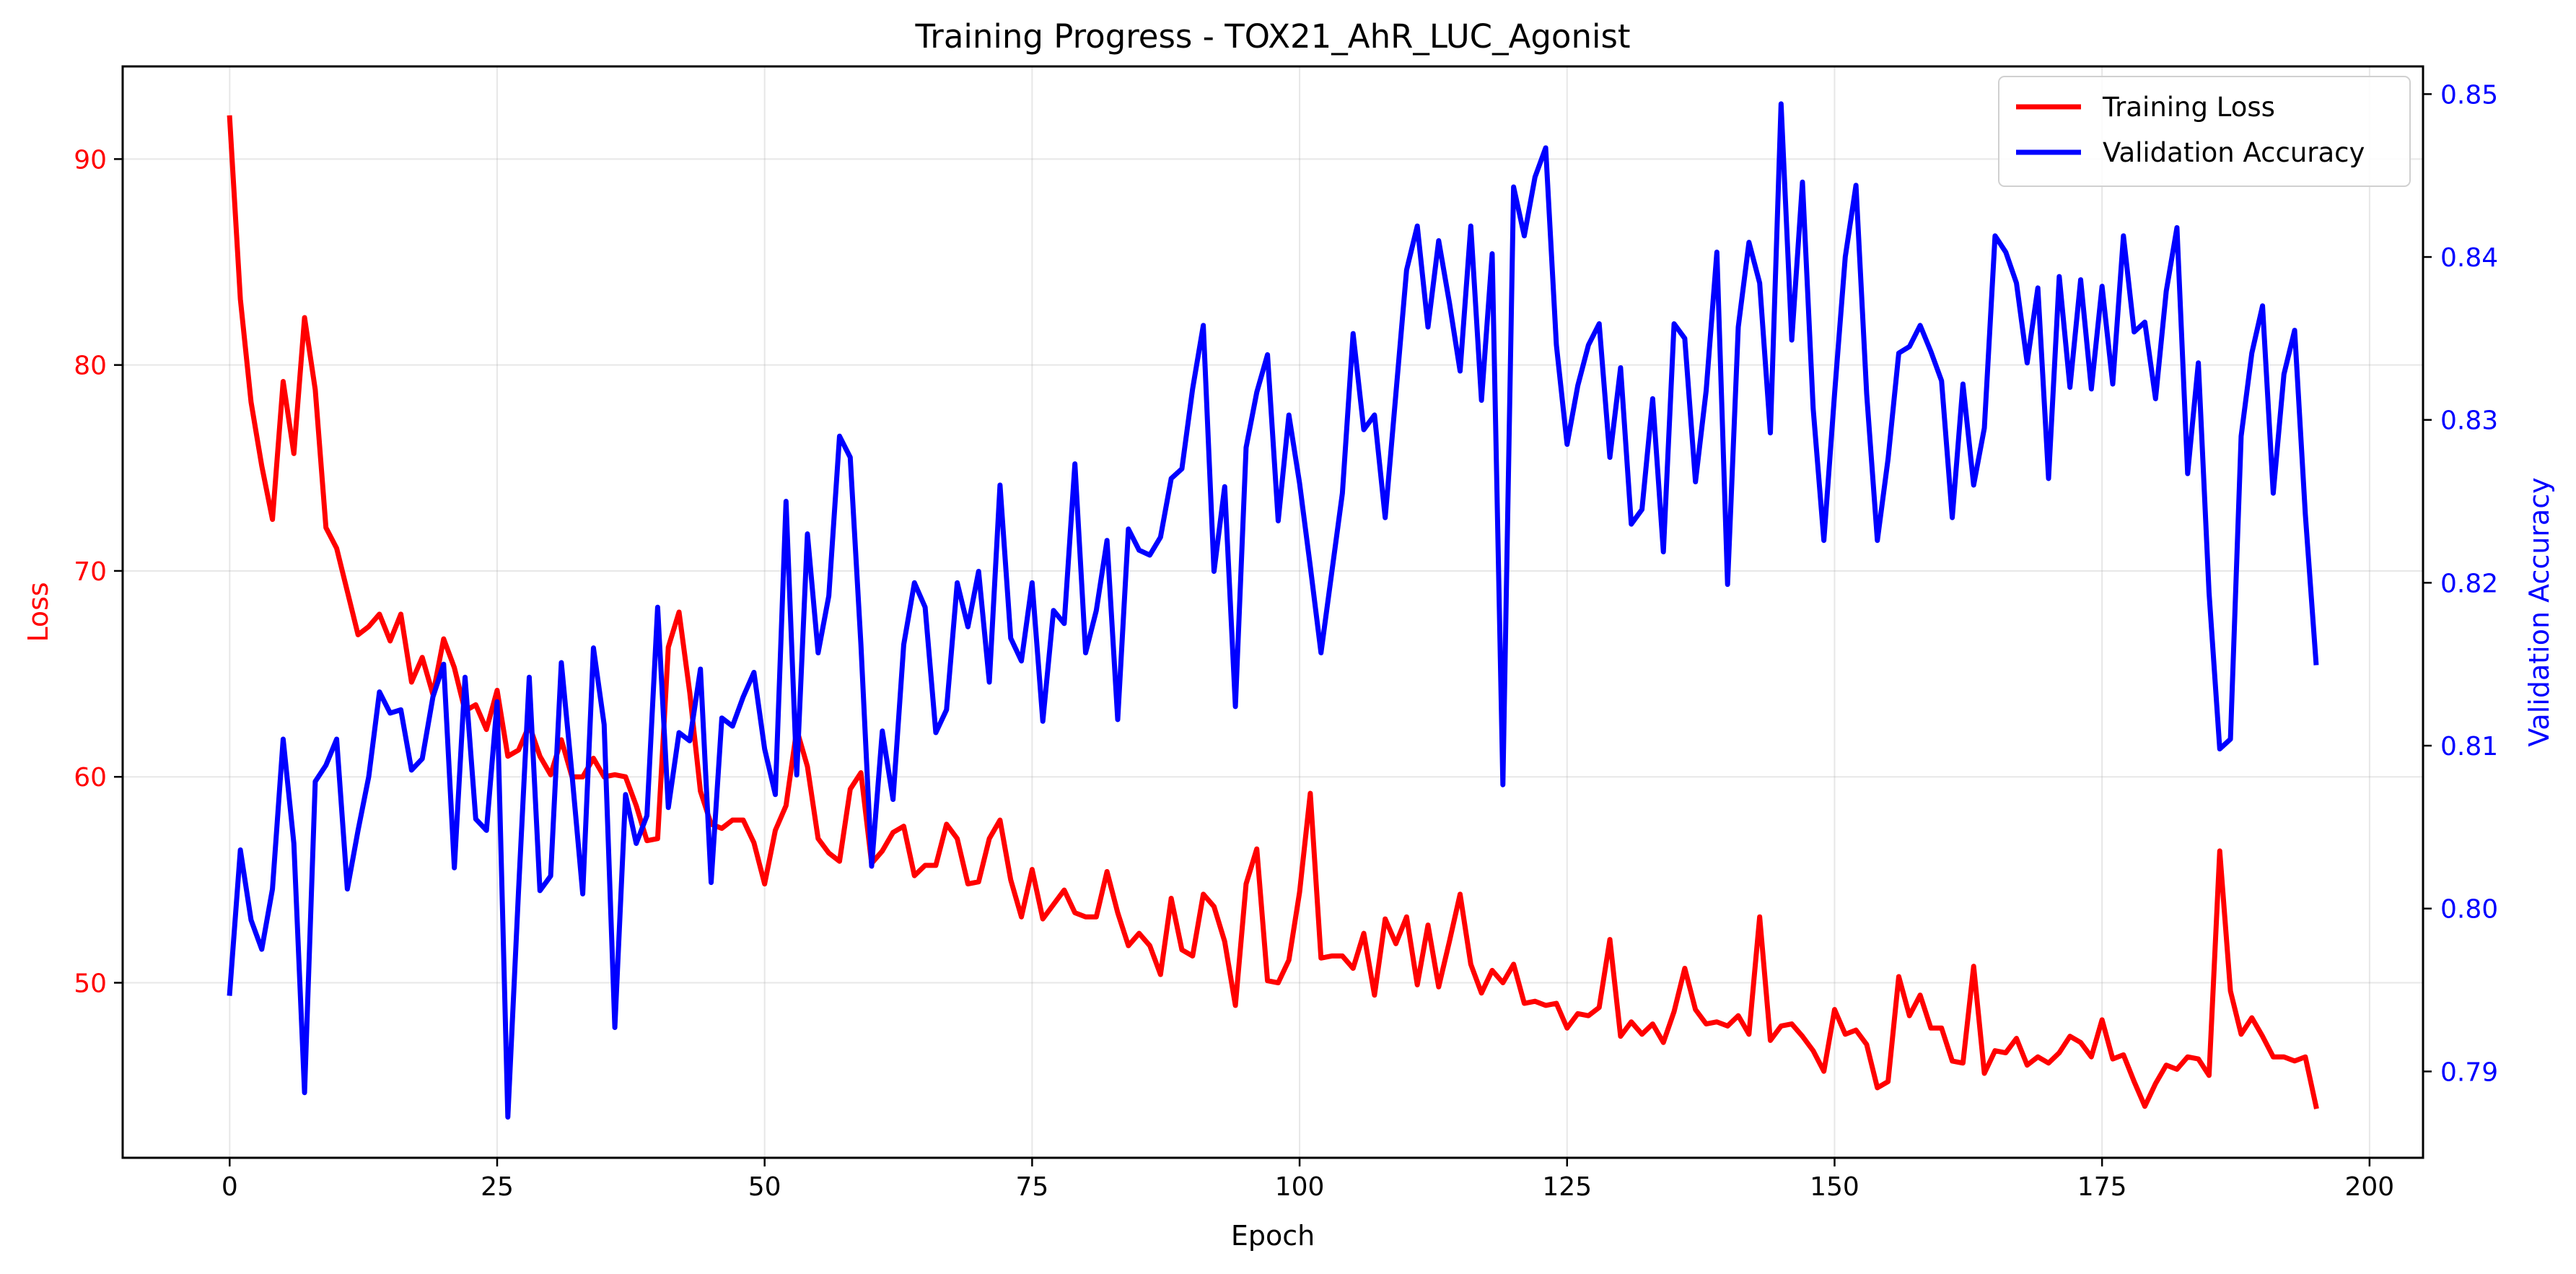  What do you see at coordinates (2469, 910) in the screenshot?
I see `y-right-tick-label: 0.80` at bounding box center [2469, 910].